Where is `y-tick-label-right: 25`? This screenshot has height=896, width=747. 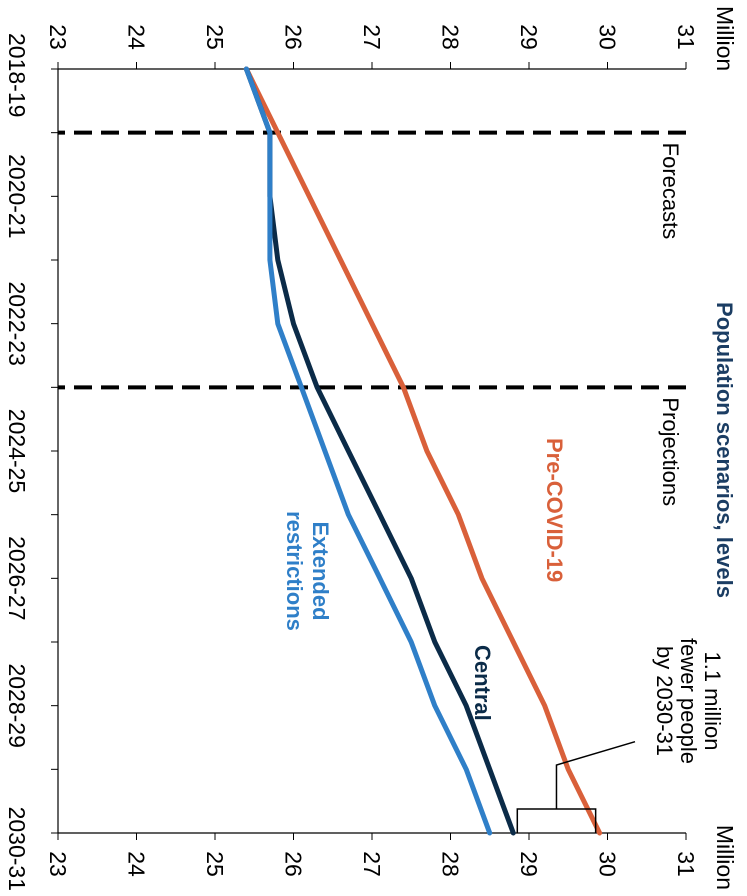 y-tick-label-right: 25 is located at coordinates (215, 864).